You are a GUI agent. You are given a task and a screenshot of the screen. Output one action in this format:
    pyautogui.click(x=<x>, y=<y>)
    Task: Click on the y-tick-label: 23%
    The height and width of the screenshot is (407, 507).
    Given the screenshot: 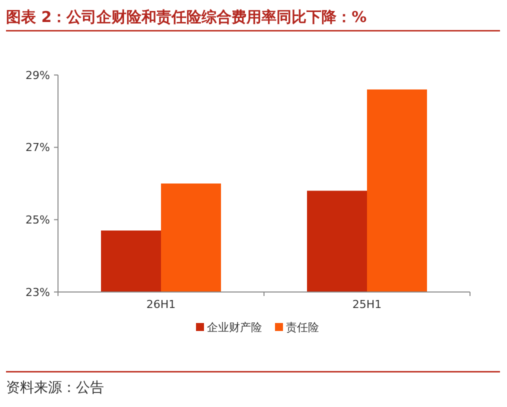 What is the action you would take?
    pyautogui.click(x=38, y=292)
    